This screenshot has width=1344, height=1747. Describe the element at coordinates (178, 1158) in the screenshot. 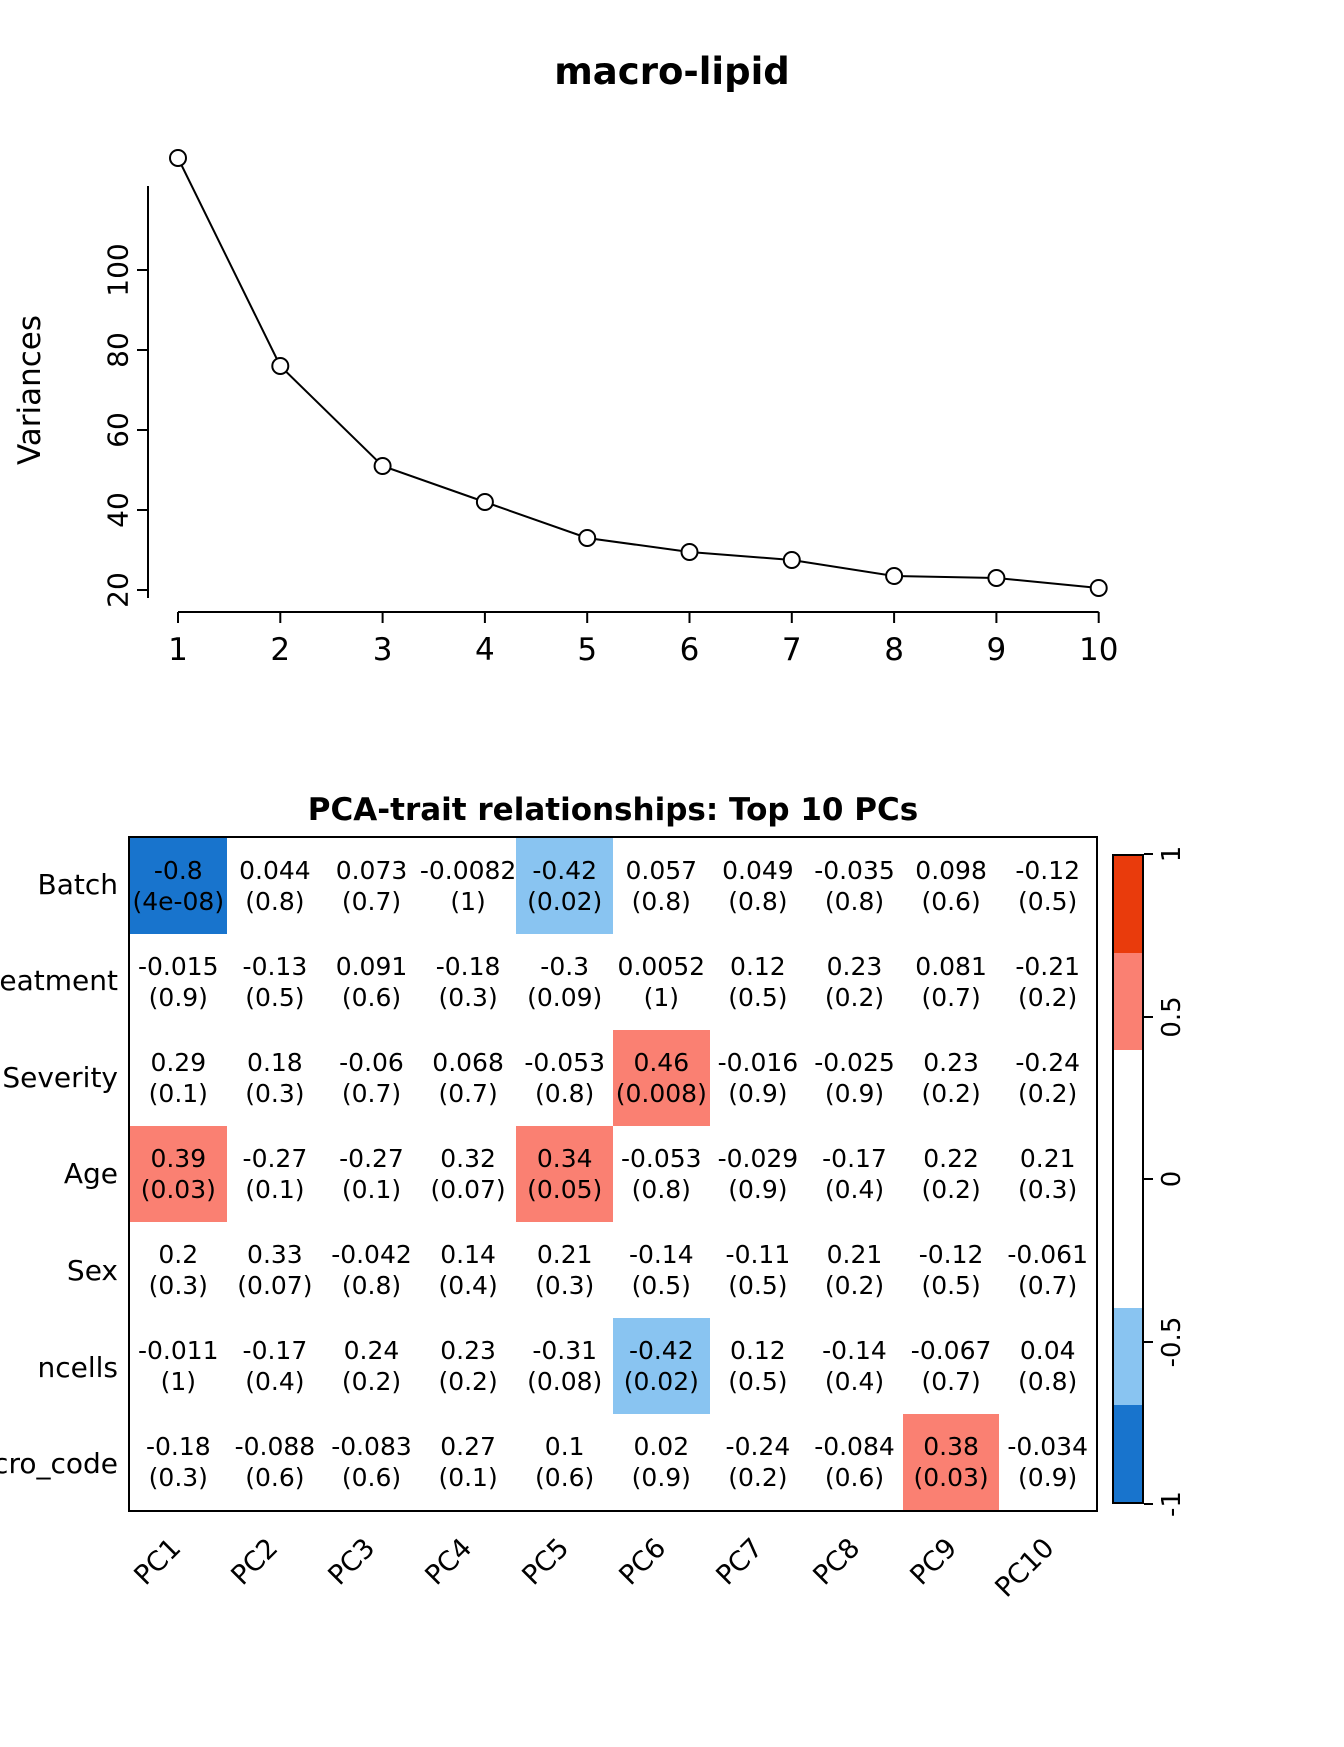

I see `cell-correlation-value: 0.39` at that location.